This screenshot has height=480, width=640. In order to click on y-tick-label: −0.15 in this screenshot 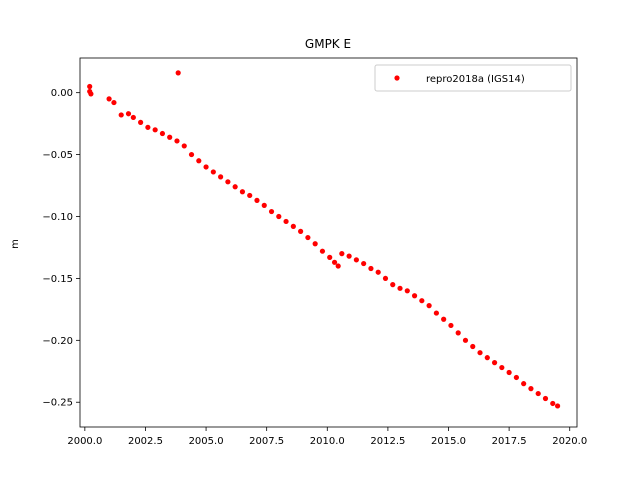, I will do `click(57, 279)`.